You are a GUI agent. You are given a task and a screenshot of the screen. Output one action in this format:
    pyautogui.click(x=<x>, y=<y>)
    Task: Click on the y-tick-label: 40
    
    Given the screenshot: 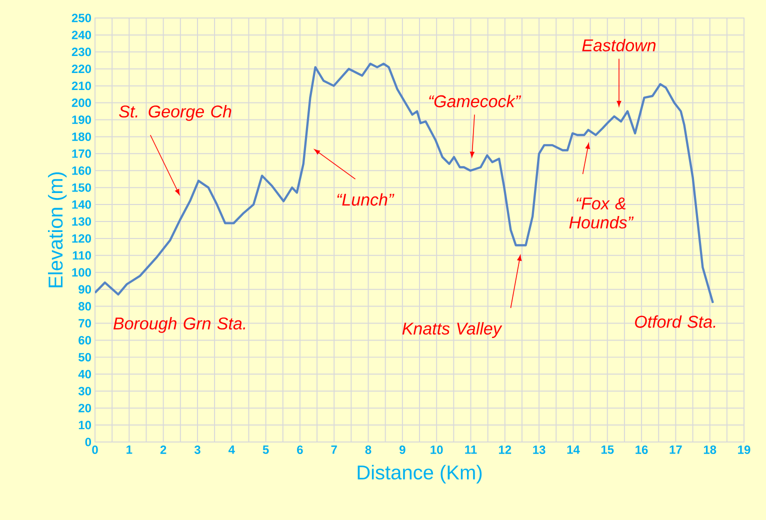 What is the action you would take?
    pyautogui.click(x=84, y=374)
    